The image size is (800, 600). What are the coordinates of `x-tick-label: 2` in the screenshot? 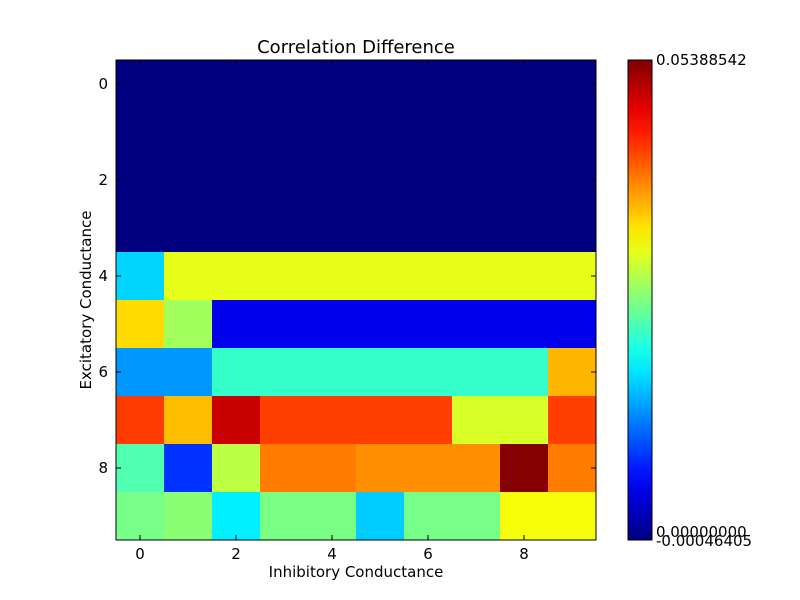 It's located at (236, 554).